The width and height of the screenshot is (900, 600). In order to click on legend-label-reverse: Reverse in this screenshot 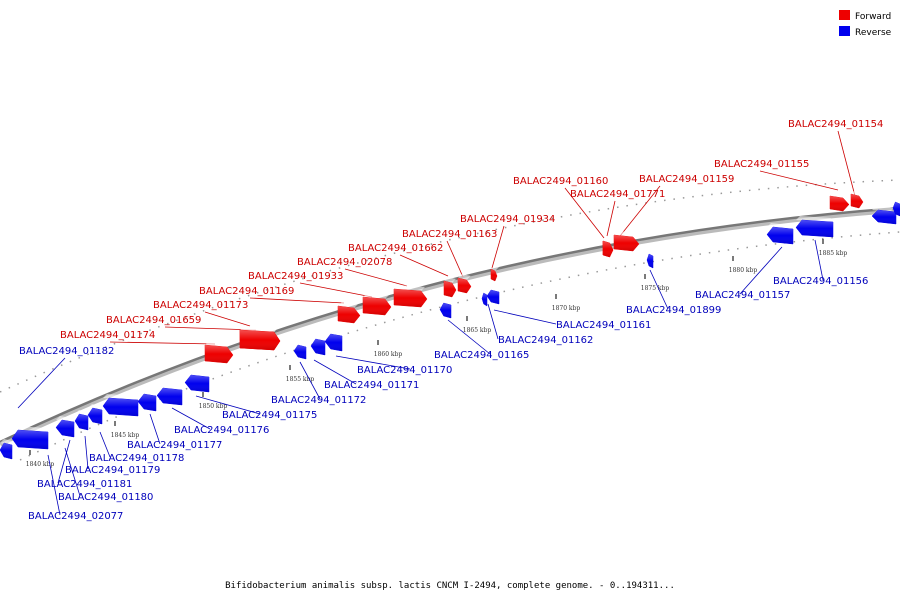, I will do `click(873, 33)`.